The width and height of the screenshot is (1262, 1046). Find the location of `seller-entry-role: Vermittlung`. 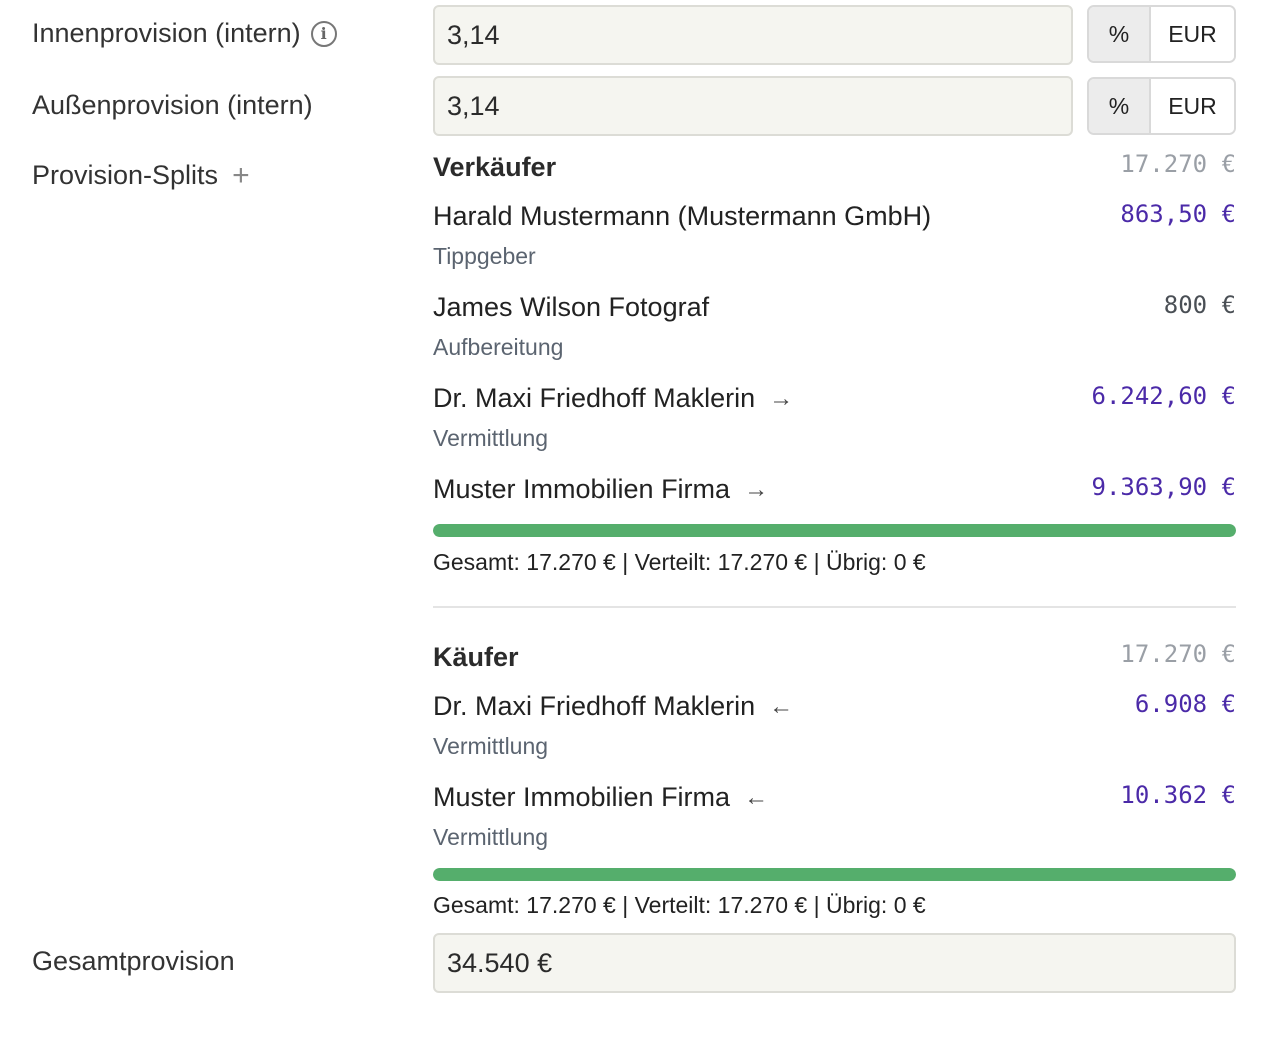

seller-entry-role: Vermittlung is located at coordinates (491, 438).